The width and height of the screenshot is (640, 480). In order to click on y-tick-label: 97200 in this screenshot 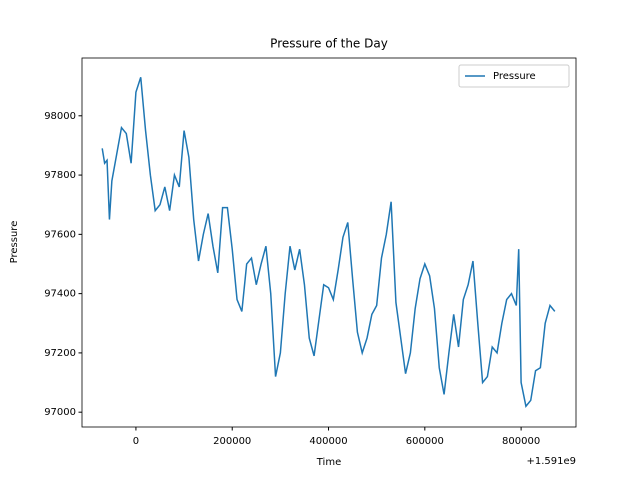, I will do `click(60, 353)`.